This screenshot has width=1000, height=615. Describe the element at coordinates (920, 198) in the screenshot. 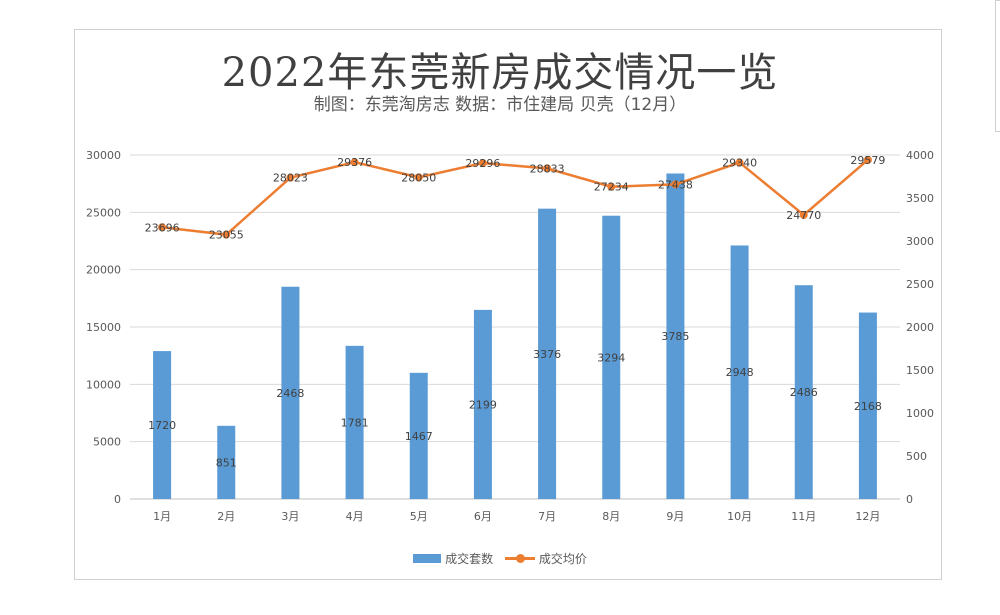

I see `y-right-tick-label: 3500` at that location.